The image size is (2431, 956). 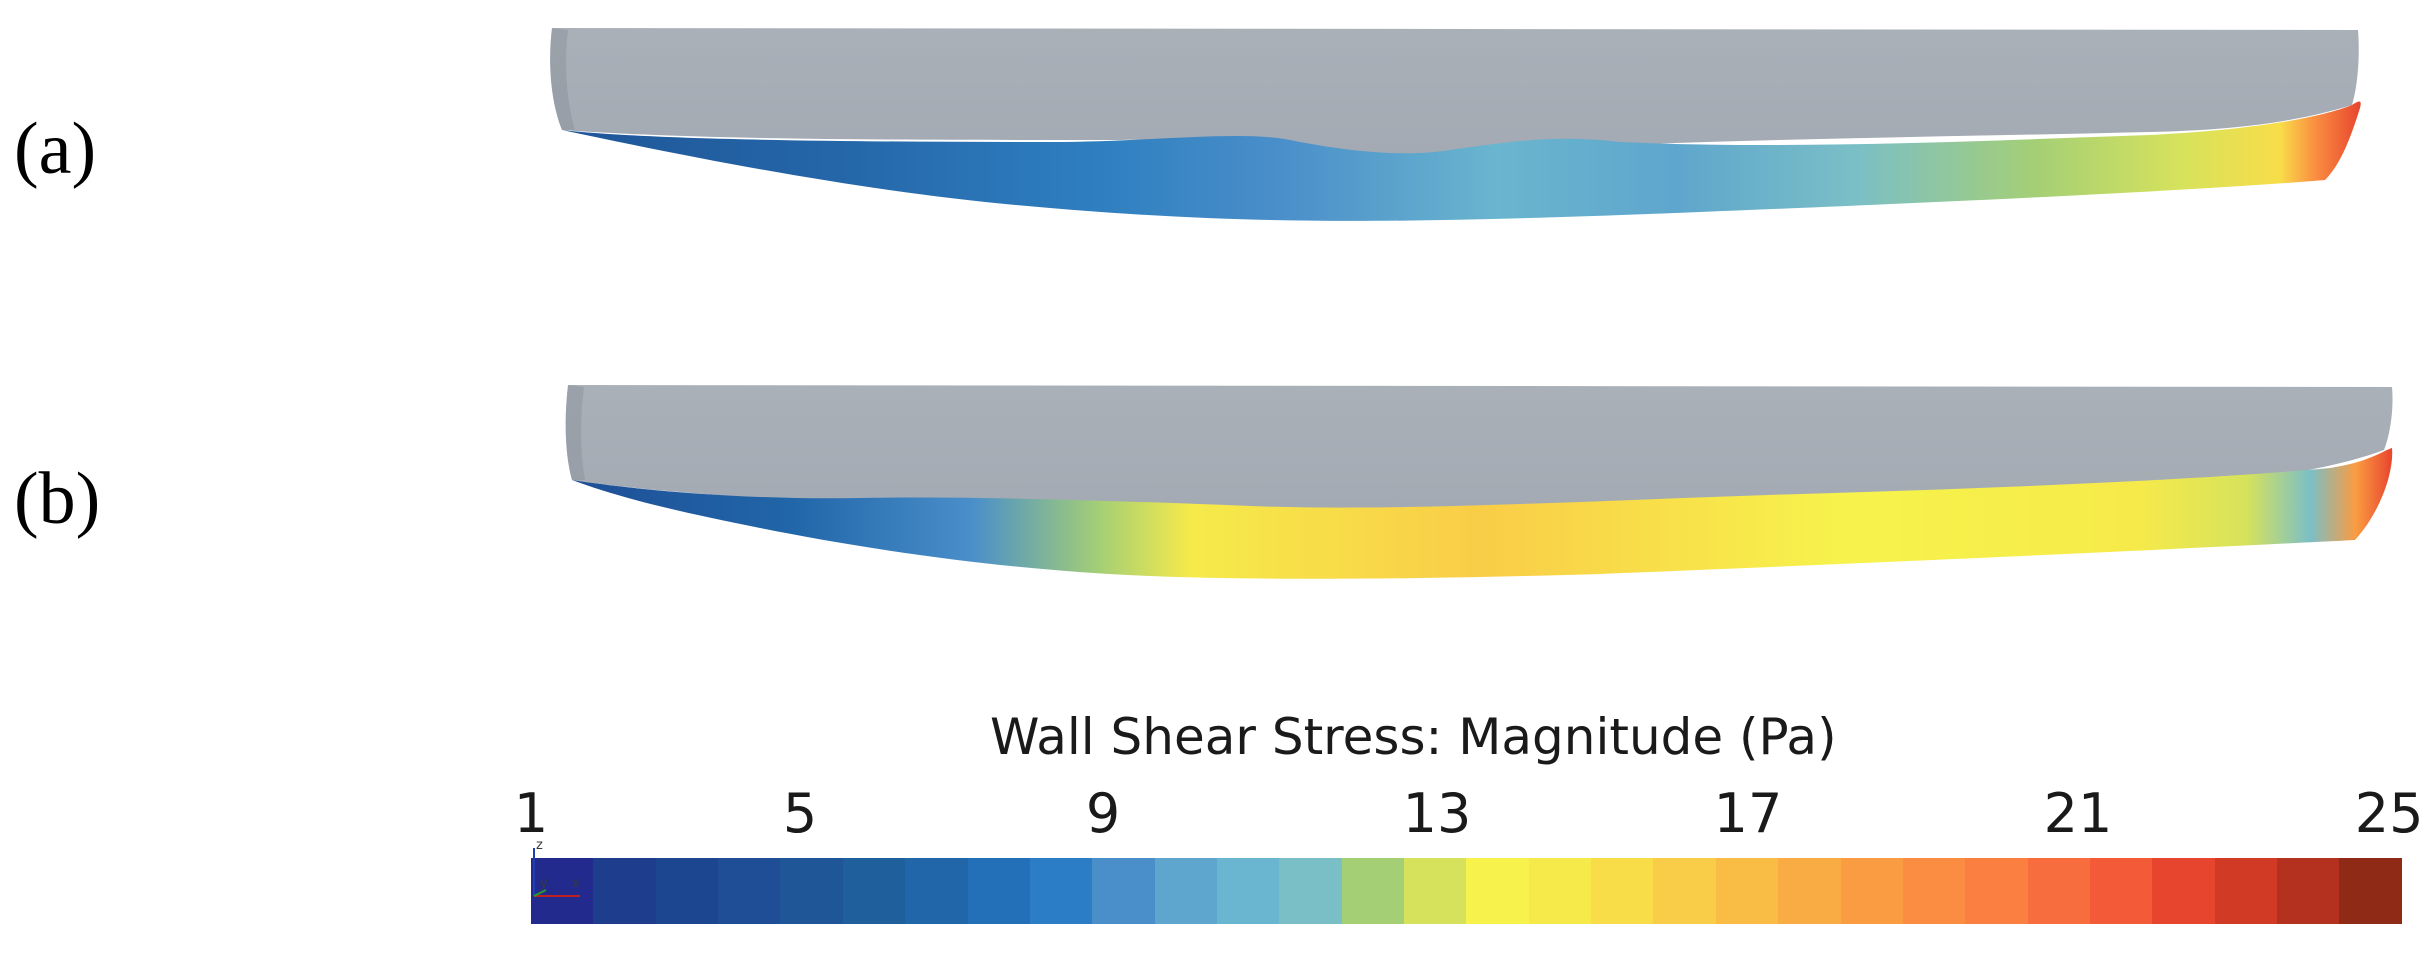 I want to click on colorbar-tick-label: 21, so click(x=2078, y=813).